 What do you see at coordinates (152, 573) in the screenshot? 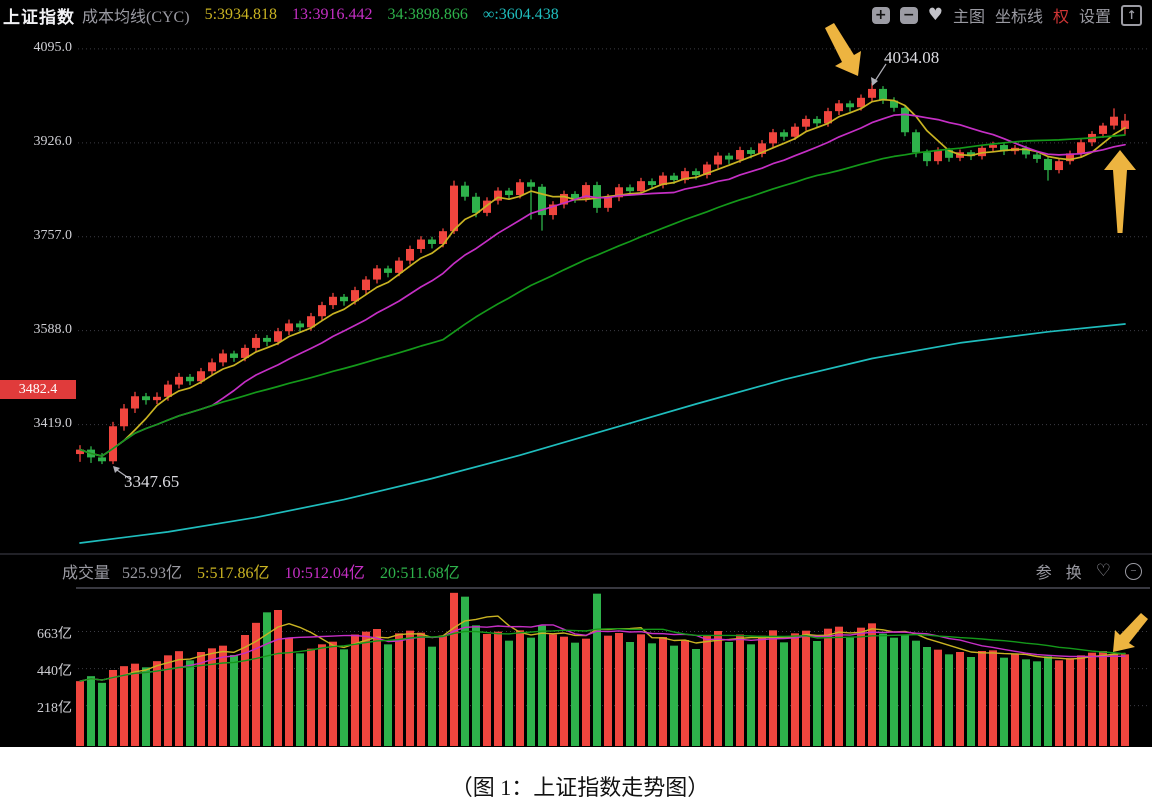
I see `volume-current: 525.93亿` at bounding box center [152, 573].